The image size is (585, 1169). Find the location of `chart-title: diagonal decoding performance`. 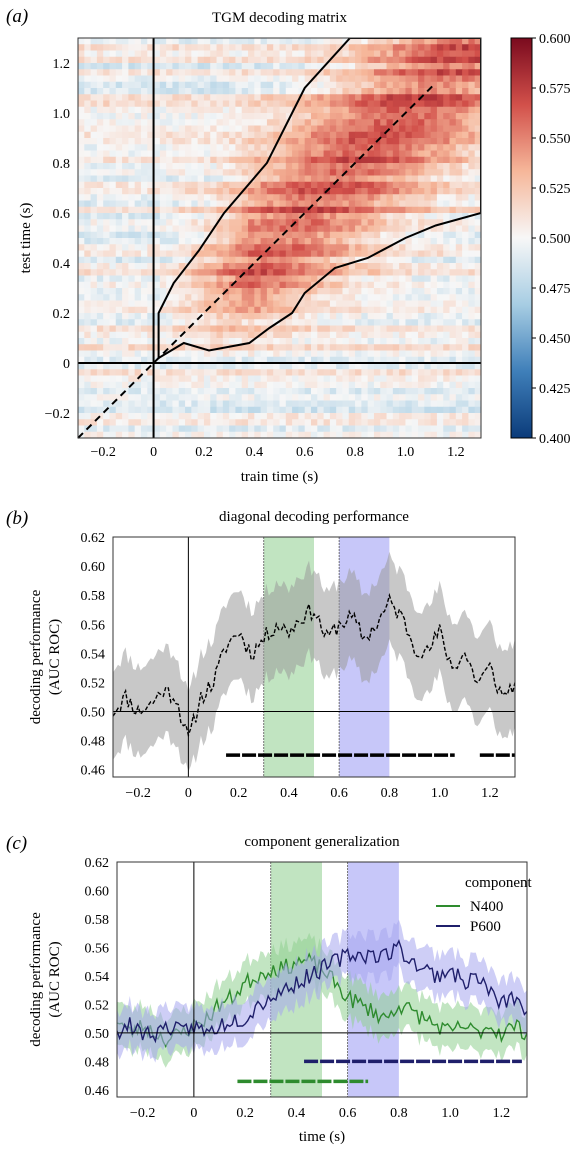

chart-title: diagonal decoding performance is located at coordinates (314, 517).